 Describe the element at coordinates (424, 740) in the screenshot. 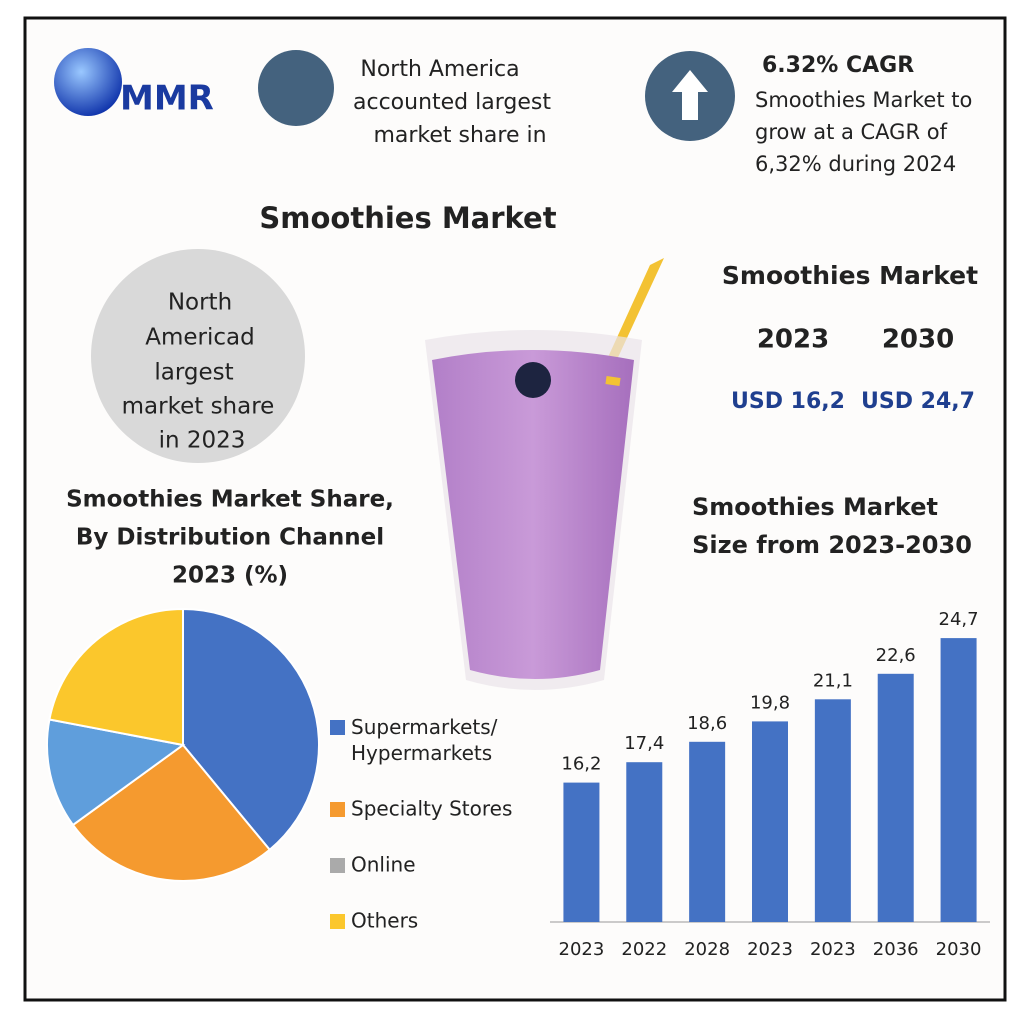

I see `legend-label: Supermarkets/Hypermarkets` at that location.